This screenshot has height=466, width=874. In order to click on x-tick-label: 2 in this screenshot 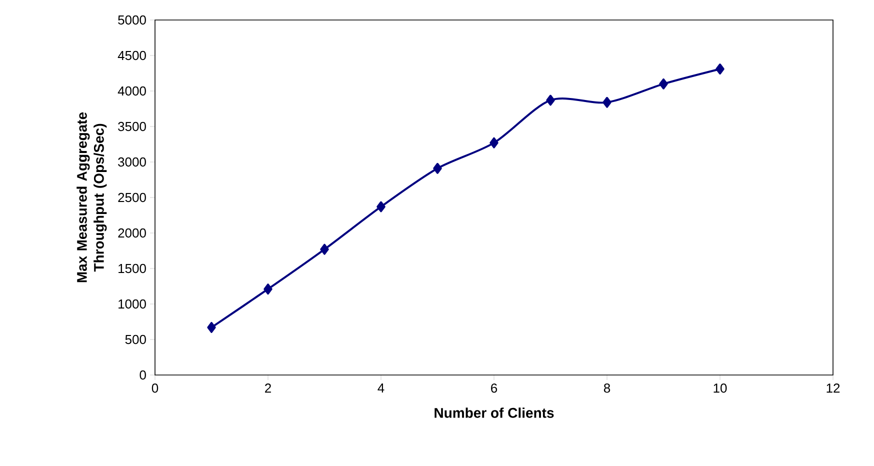, I will do `click(268, 388)`.